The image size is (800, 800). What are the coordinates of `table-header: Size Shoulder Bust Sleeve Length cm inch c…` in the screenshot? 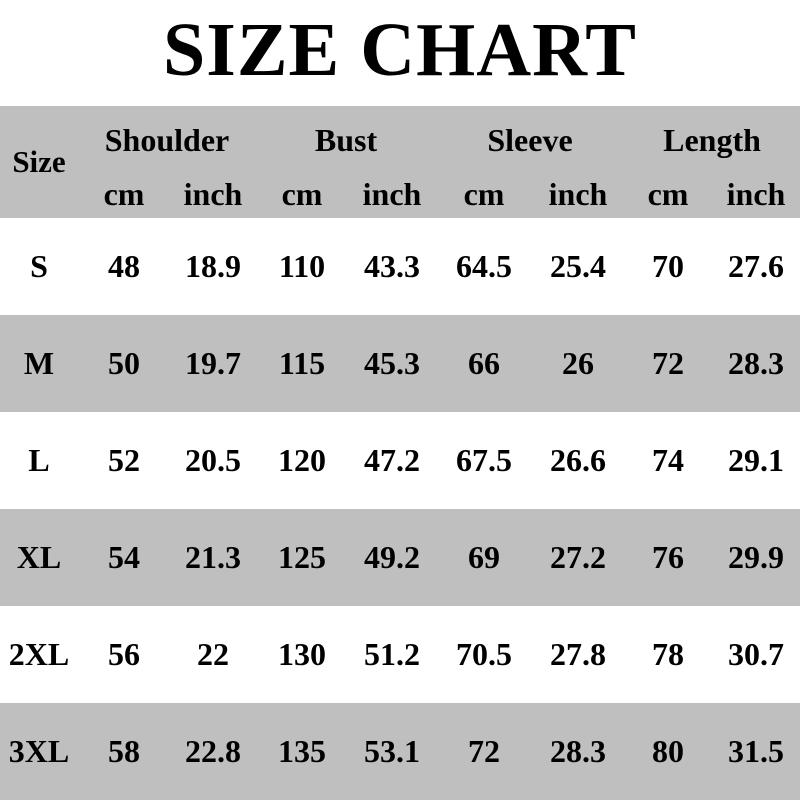 It's located at (400, 162).